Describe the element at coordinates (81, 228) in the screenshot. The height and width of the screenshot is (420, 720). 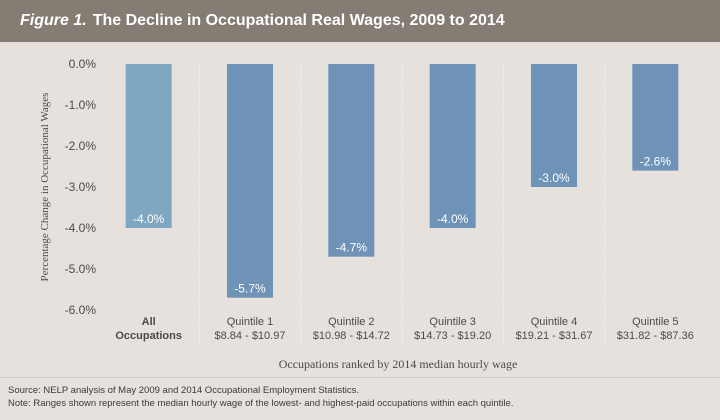
I see `y-tick-label: -4.0%` at that location.